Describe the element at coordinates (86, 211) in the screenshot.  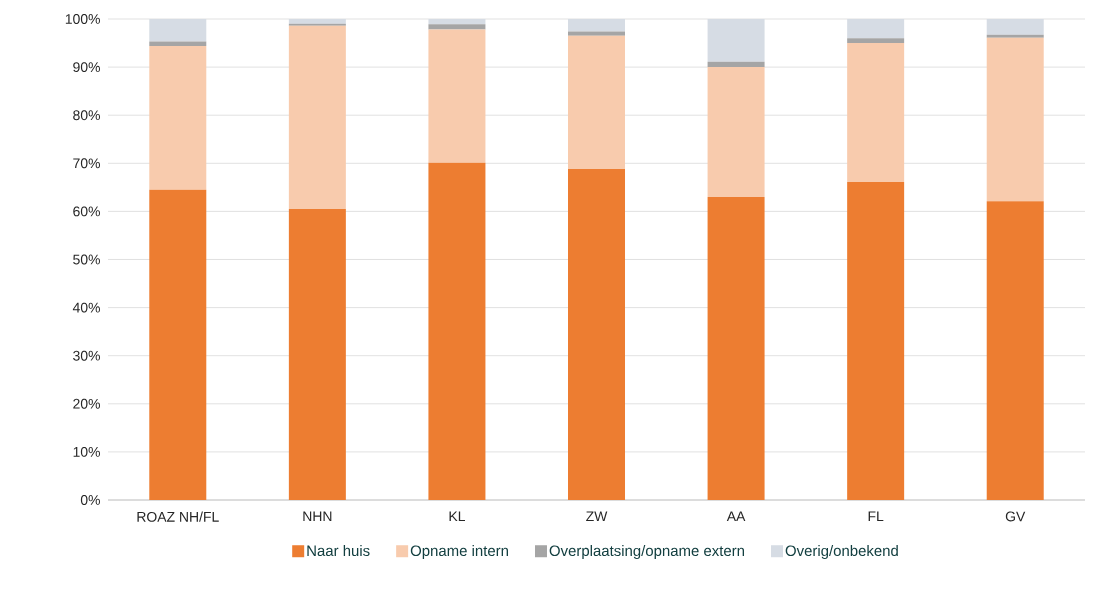
I see `y-tick-label: 60%` at that location.